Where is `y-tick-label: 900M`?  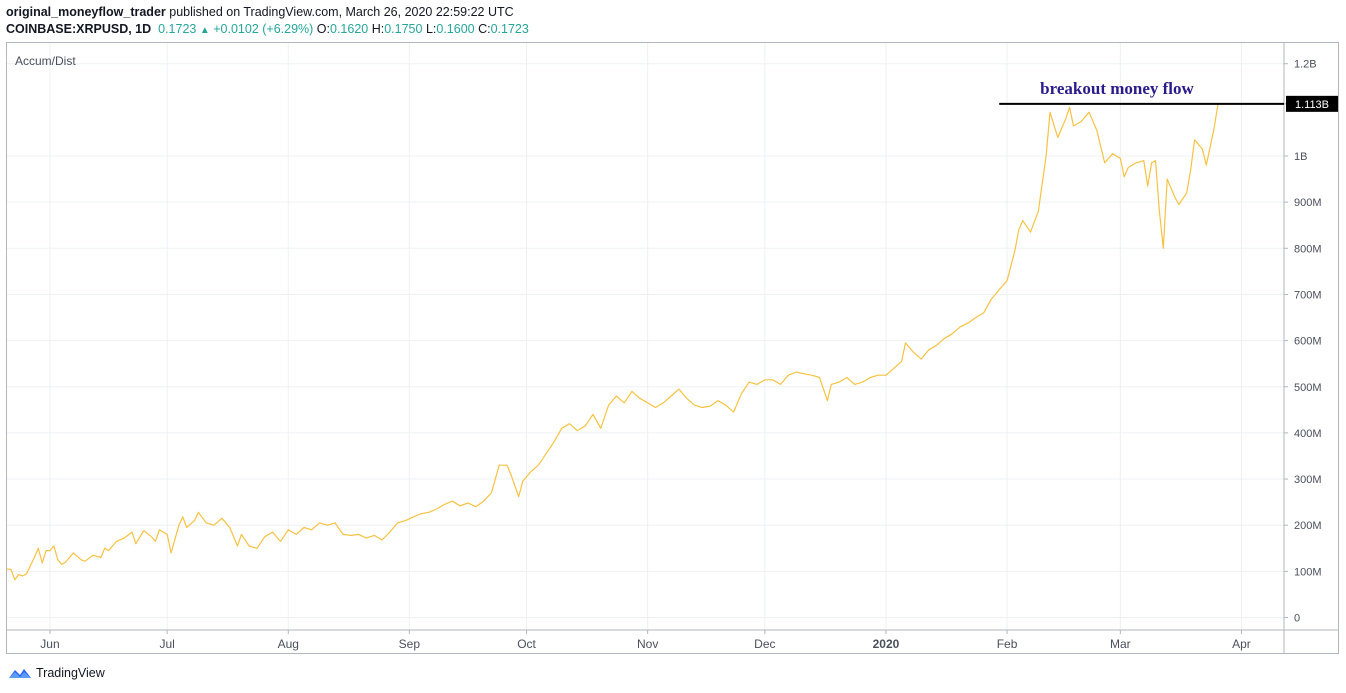 y-tick-label: 900M is located at coordinates (1308, 203).